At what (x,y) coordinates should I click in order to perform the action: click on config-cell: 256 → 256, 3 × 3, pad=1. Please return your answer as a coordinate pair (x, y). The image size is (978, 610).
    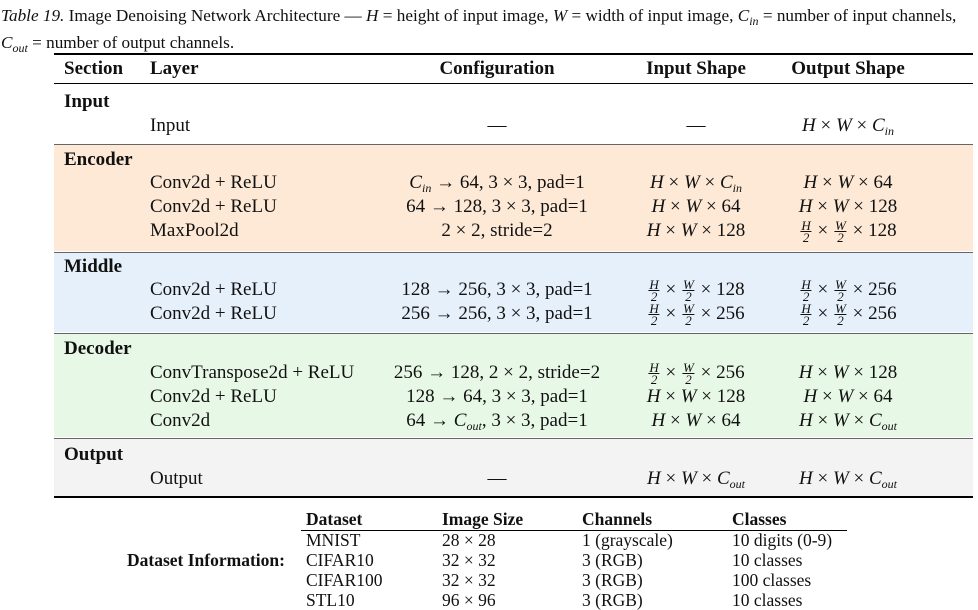
    Looking at the image, I should click on (497, 313).